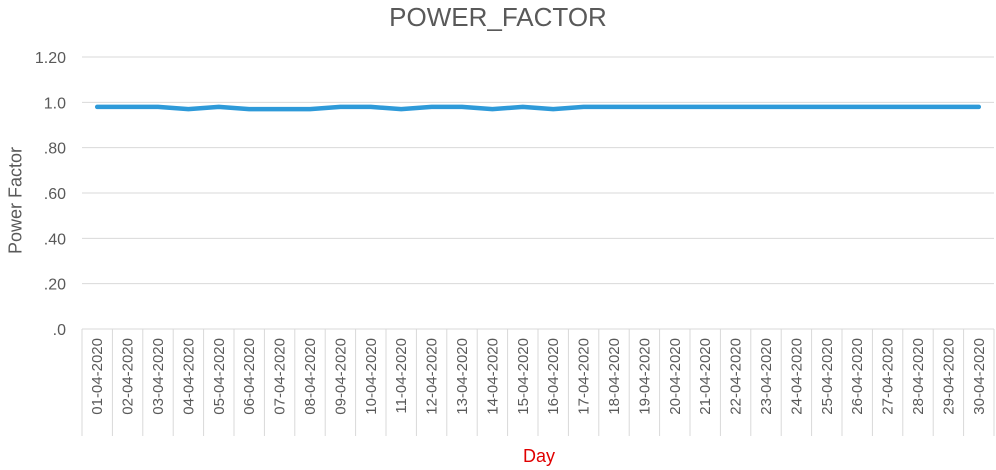 The image size is (996, 470). Describe the element at coordinates (280, 376) in the screenshot. I see `x-tick-label: 07-04-2020` at that location.